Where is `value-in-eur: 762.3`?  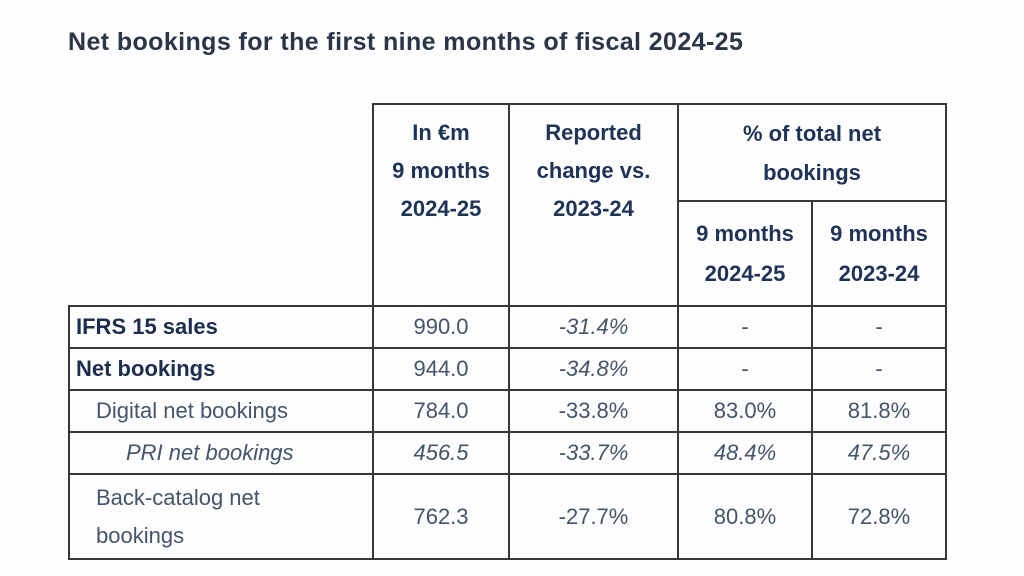 value-in-eur: 762.3 is located at coordinates (441, 516).